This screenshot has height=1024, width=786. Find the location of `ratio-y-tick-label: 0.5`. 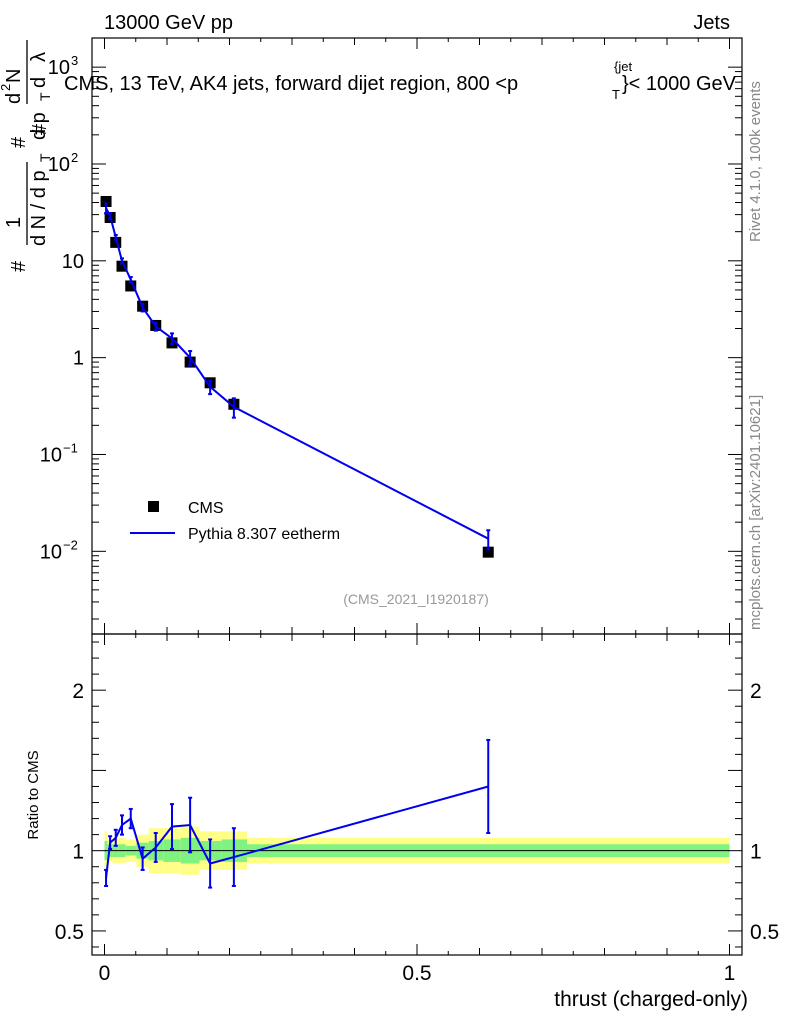

ratio-y-tick-label: 0.5 is located at coordinates (69, 932).